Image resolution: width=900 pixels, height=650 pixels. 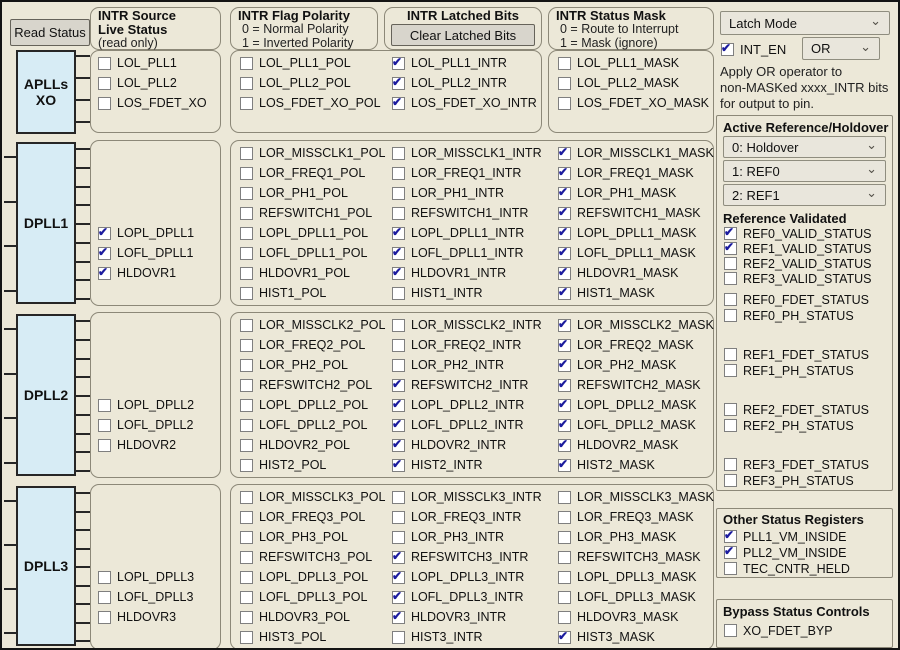 What do you see at coordinates (730, 425) in the screenshot?
I see `ref2_ph_status-checkbox` at bounding box center [730, 425].